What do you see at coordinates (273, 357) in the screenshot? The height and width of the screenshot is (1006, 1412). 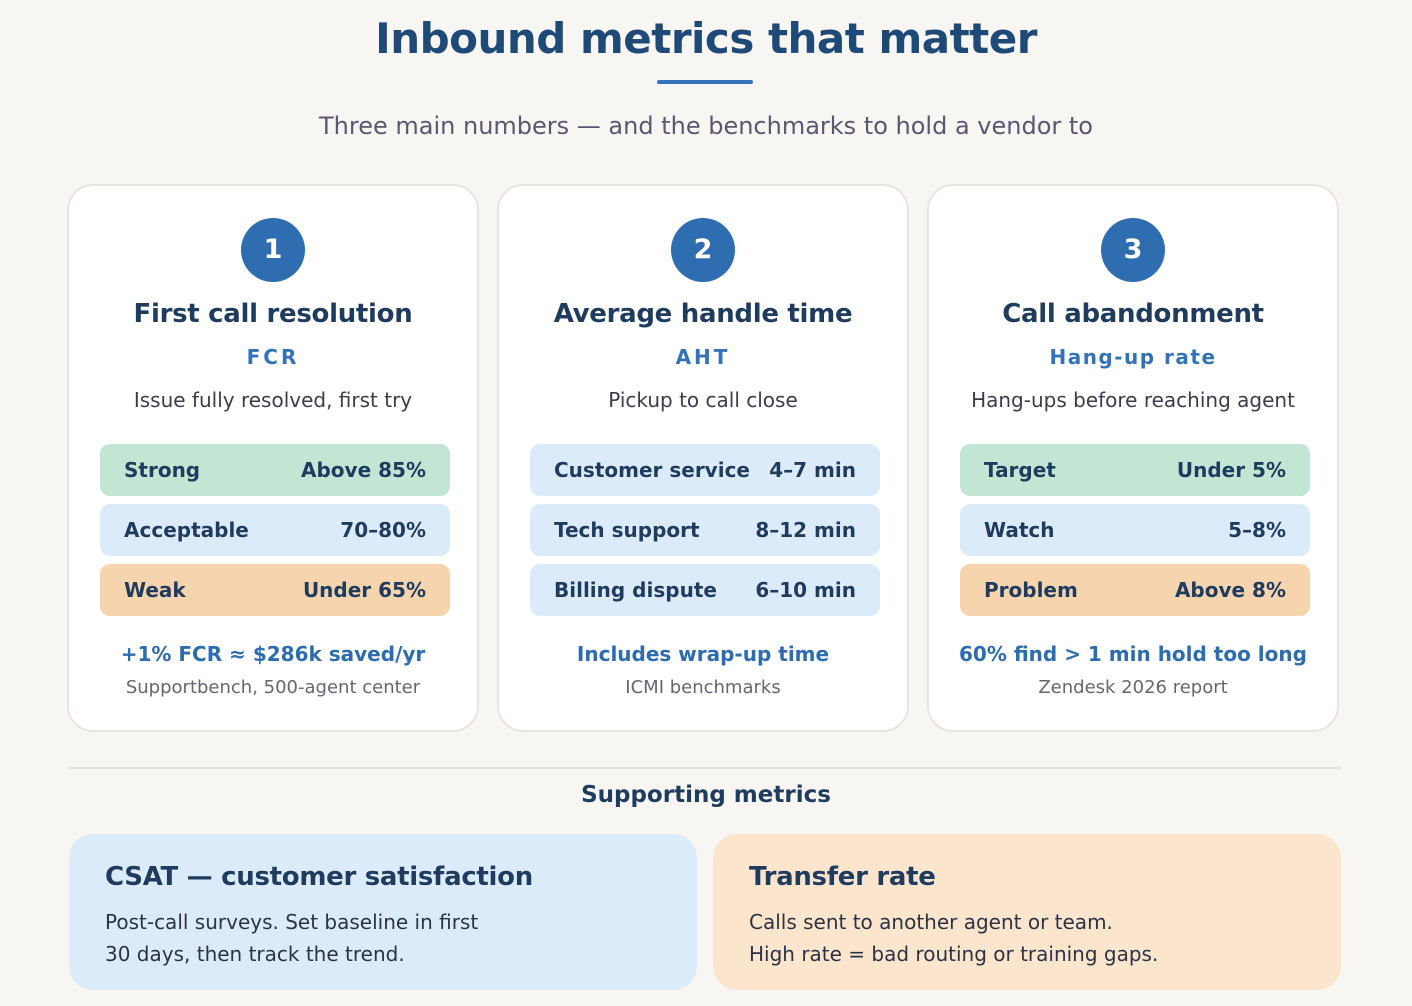 I see `card-abbreviation: FCR` at bounding box center [273, 357].